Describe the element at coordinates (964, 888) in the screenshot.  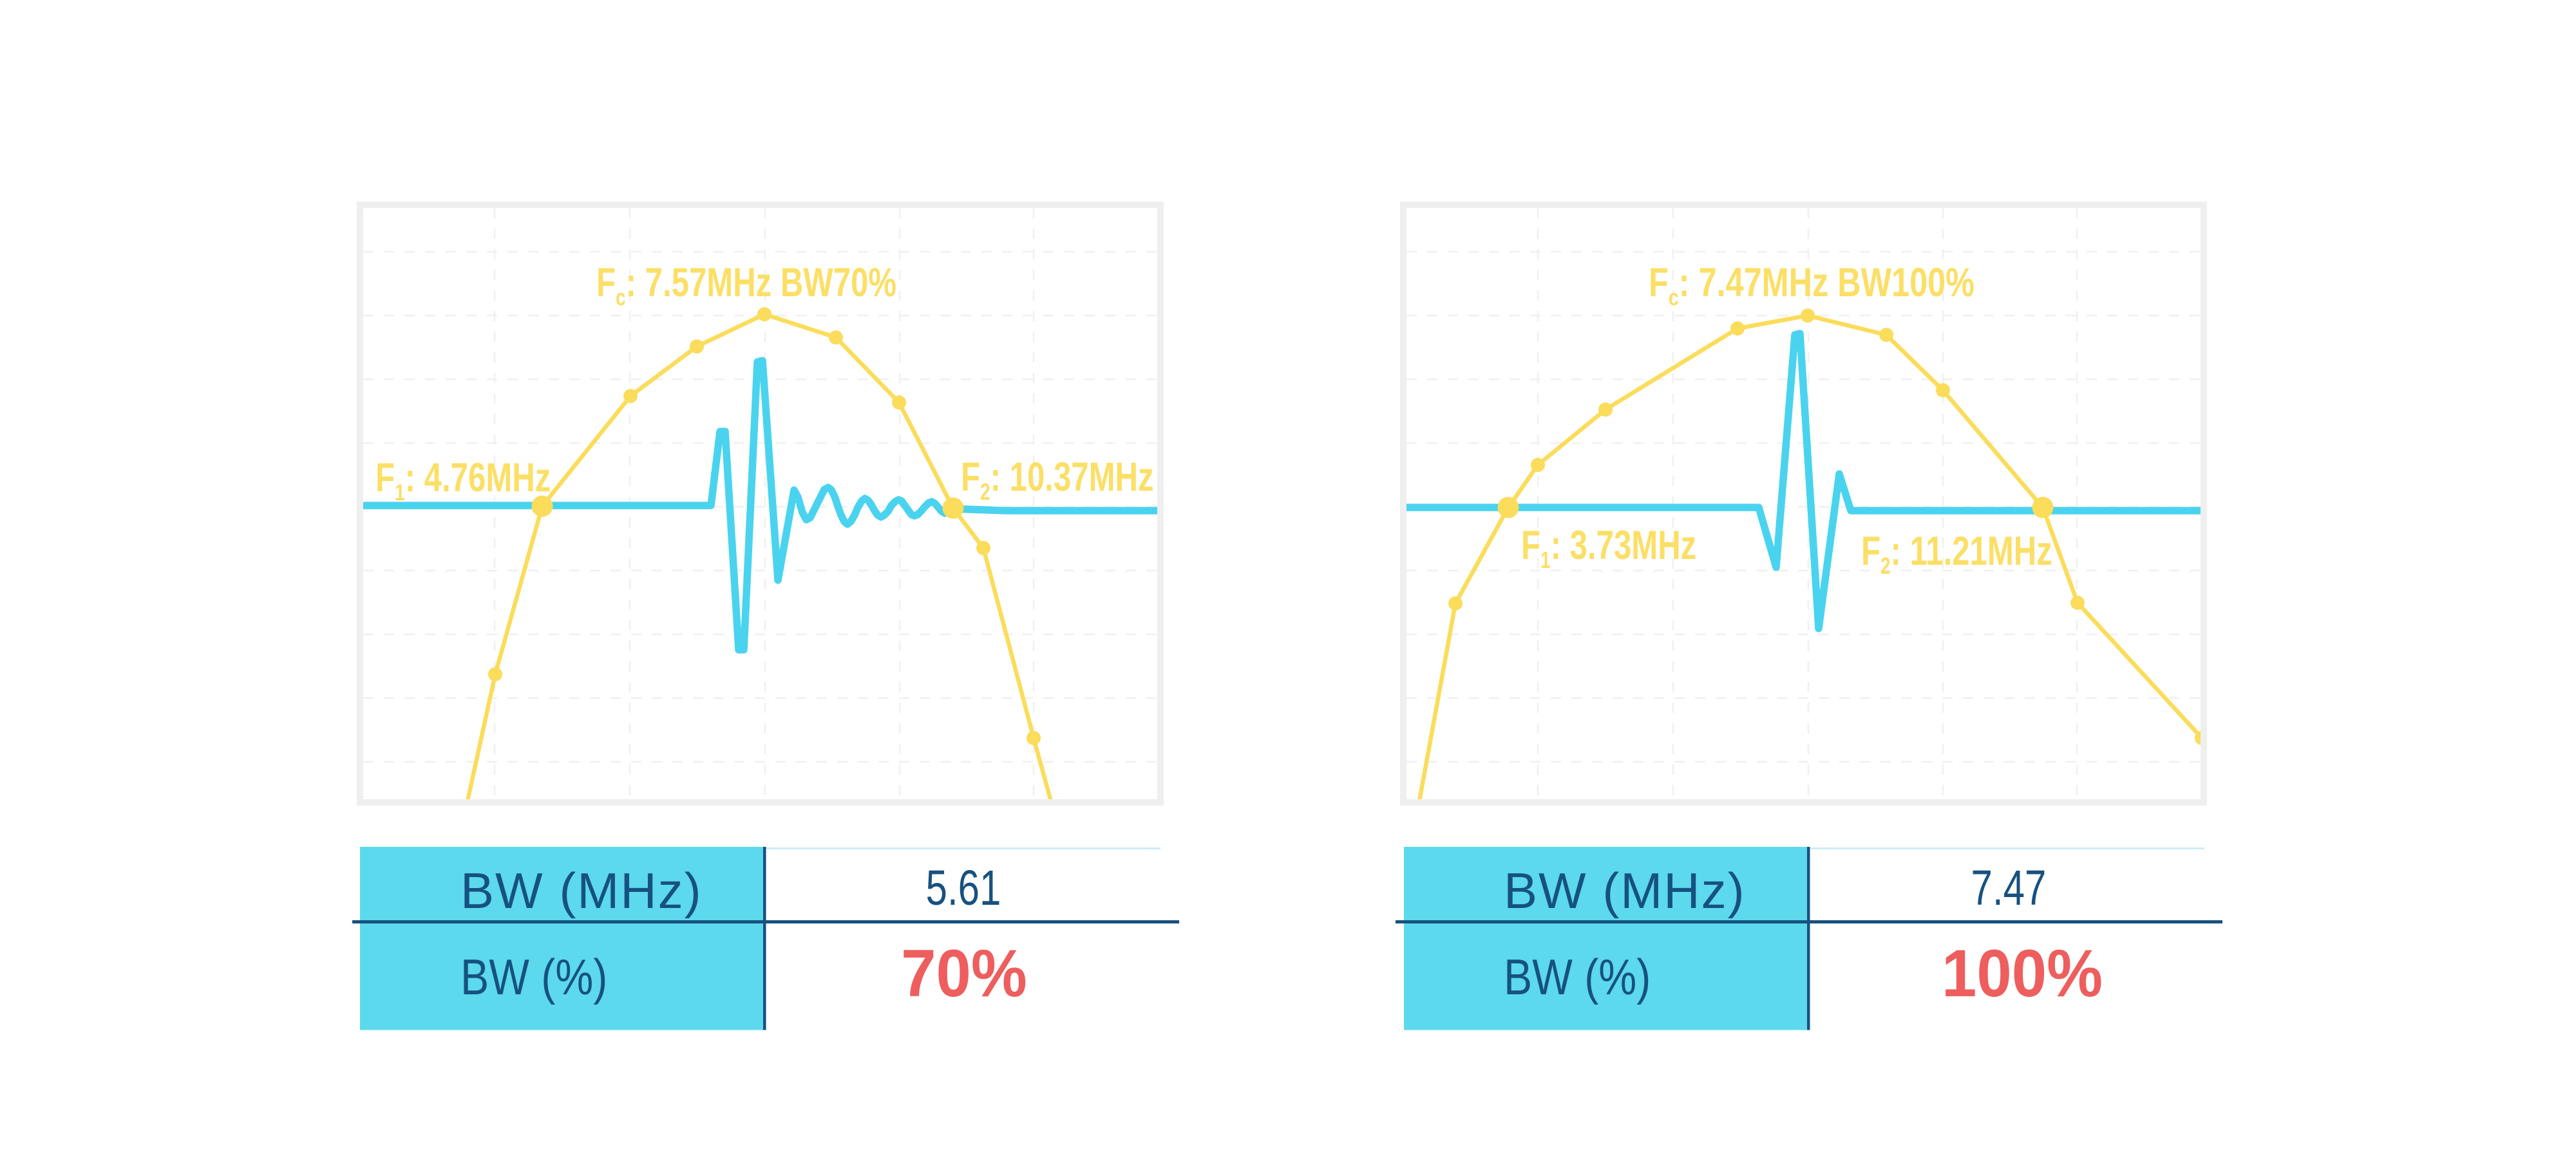
I see `svg-text: 5.61` at that location.